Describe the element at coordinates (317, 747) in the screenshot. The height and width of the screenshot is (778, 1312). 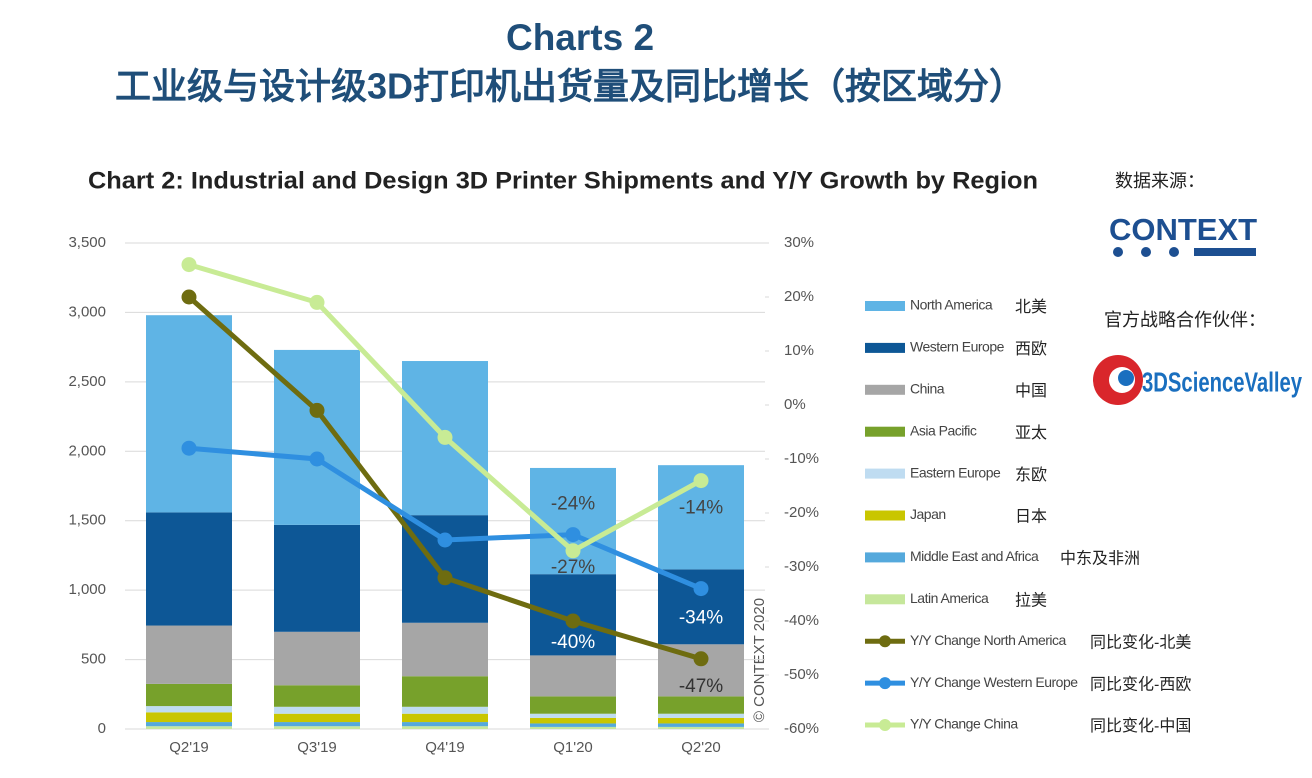
I see `x-tick-label: Q3'19` at that location.